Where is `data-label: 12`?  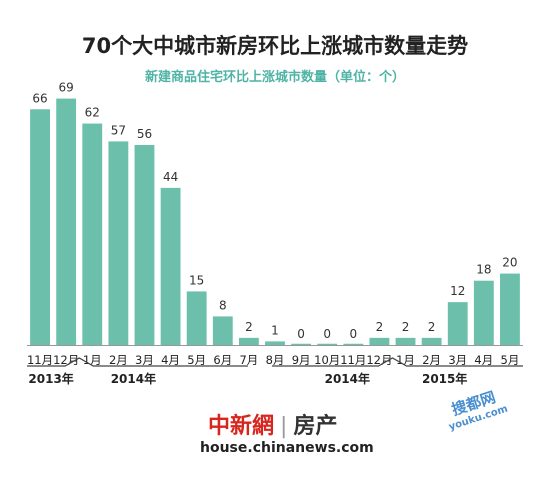 data-label: 12 is located at coordinates (457, 291).